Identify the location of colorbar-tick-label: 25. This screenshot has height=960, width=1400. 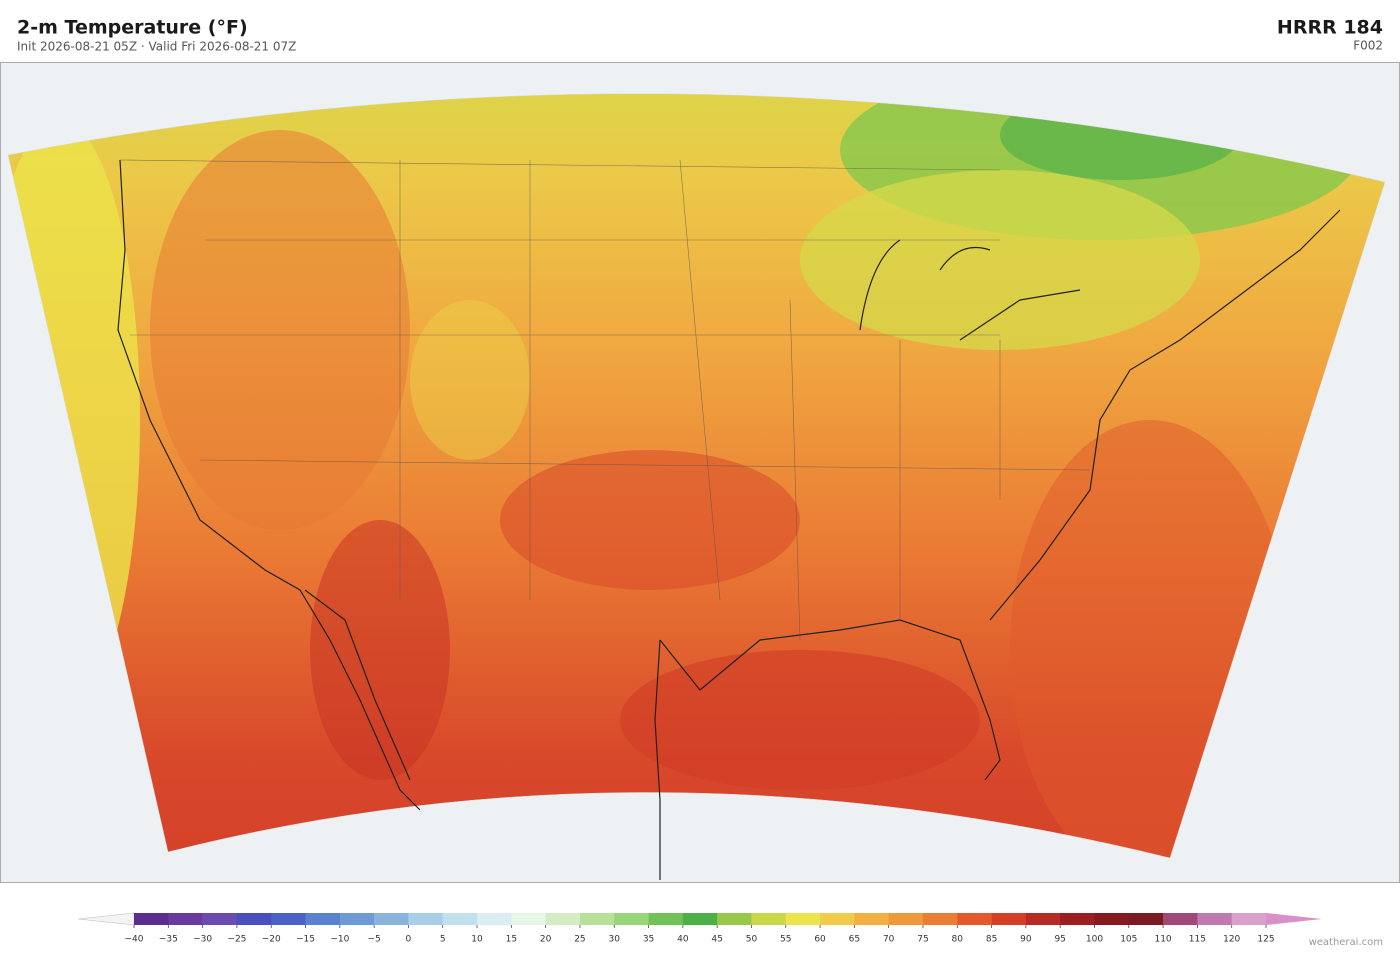
(579, 940).